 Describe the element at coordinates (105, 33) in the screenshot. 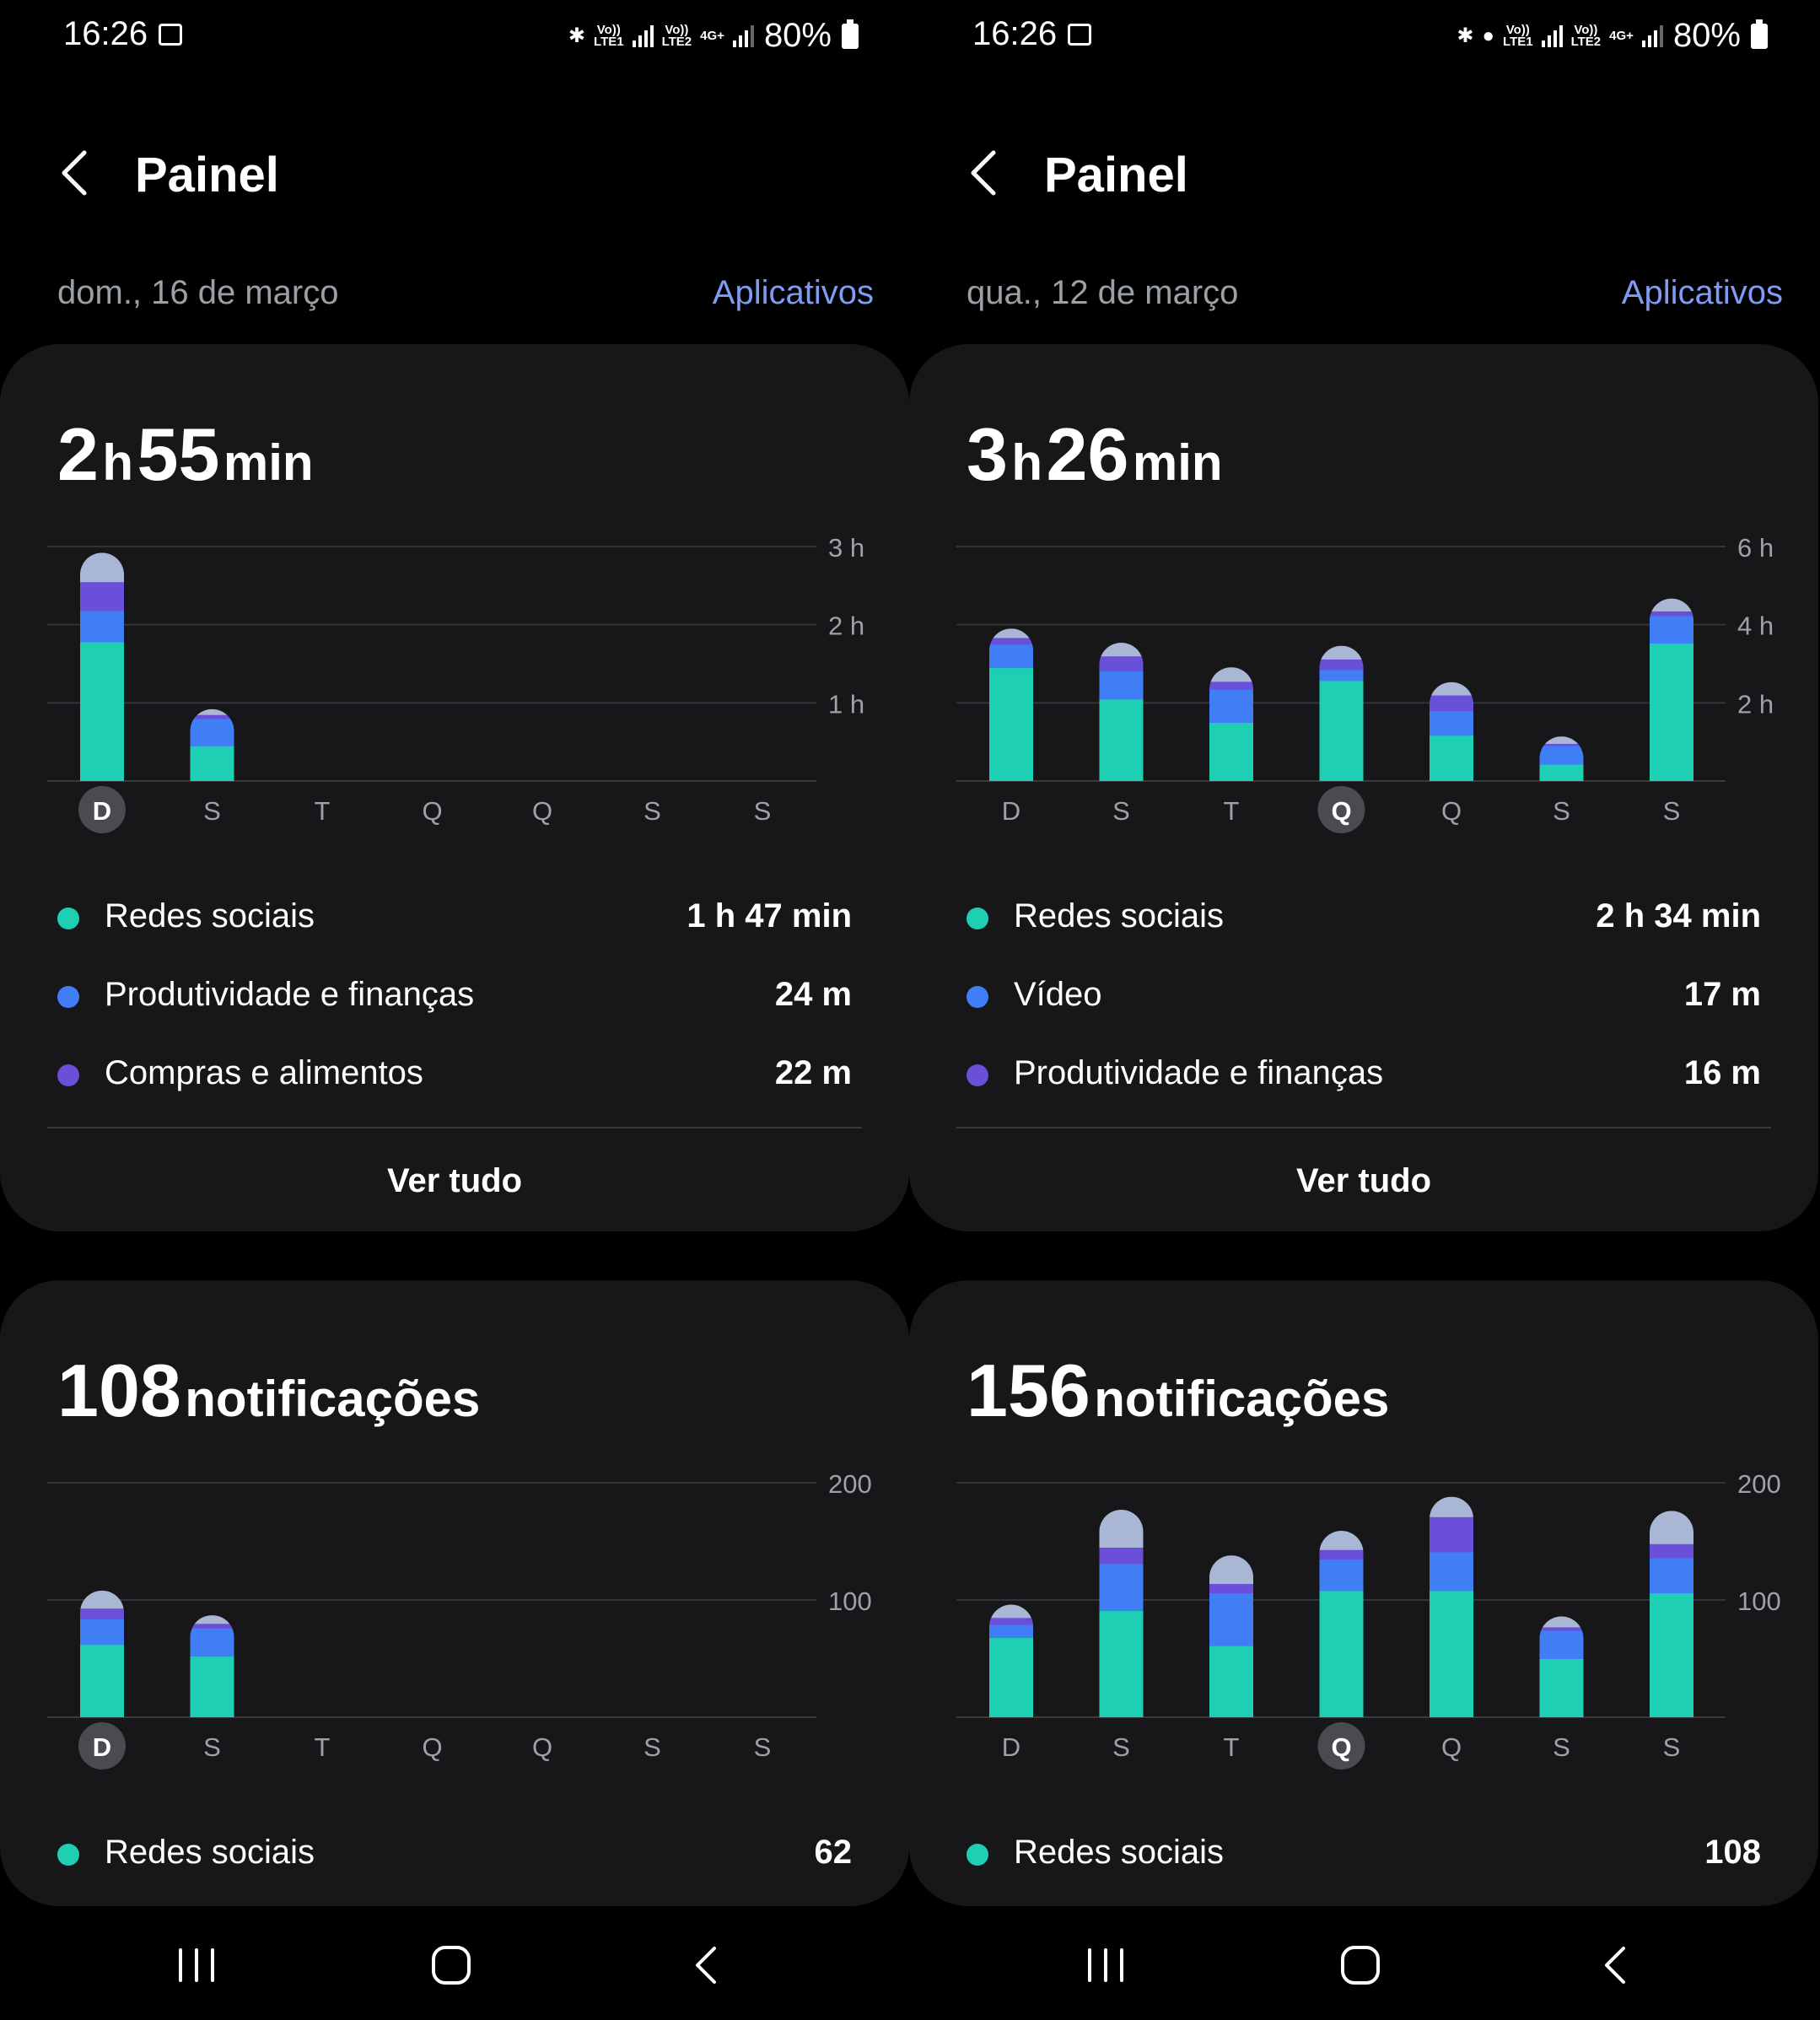

I see `clock: 16:26` at that location.